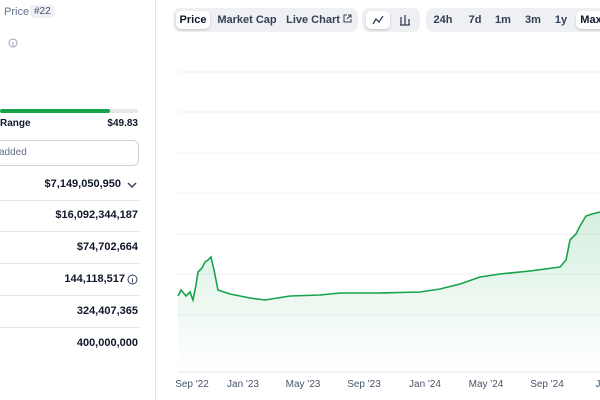 The image size is (600, 400). I want to click on view-tab: Live Chart, so click(319, 20).